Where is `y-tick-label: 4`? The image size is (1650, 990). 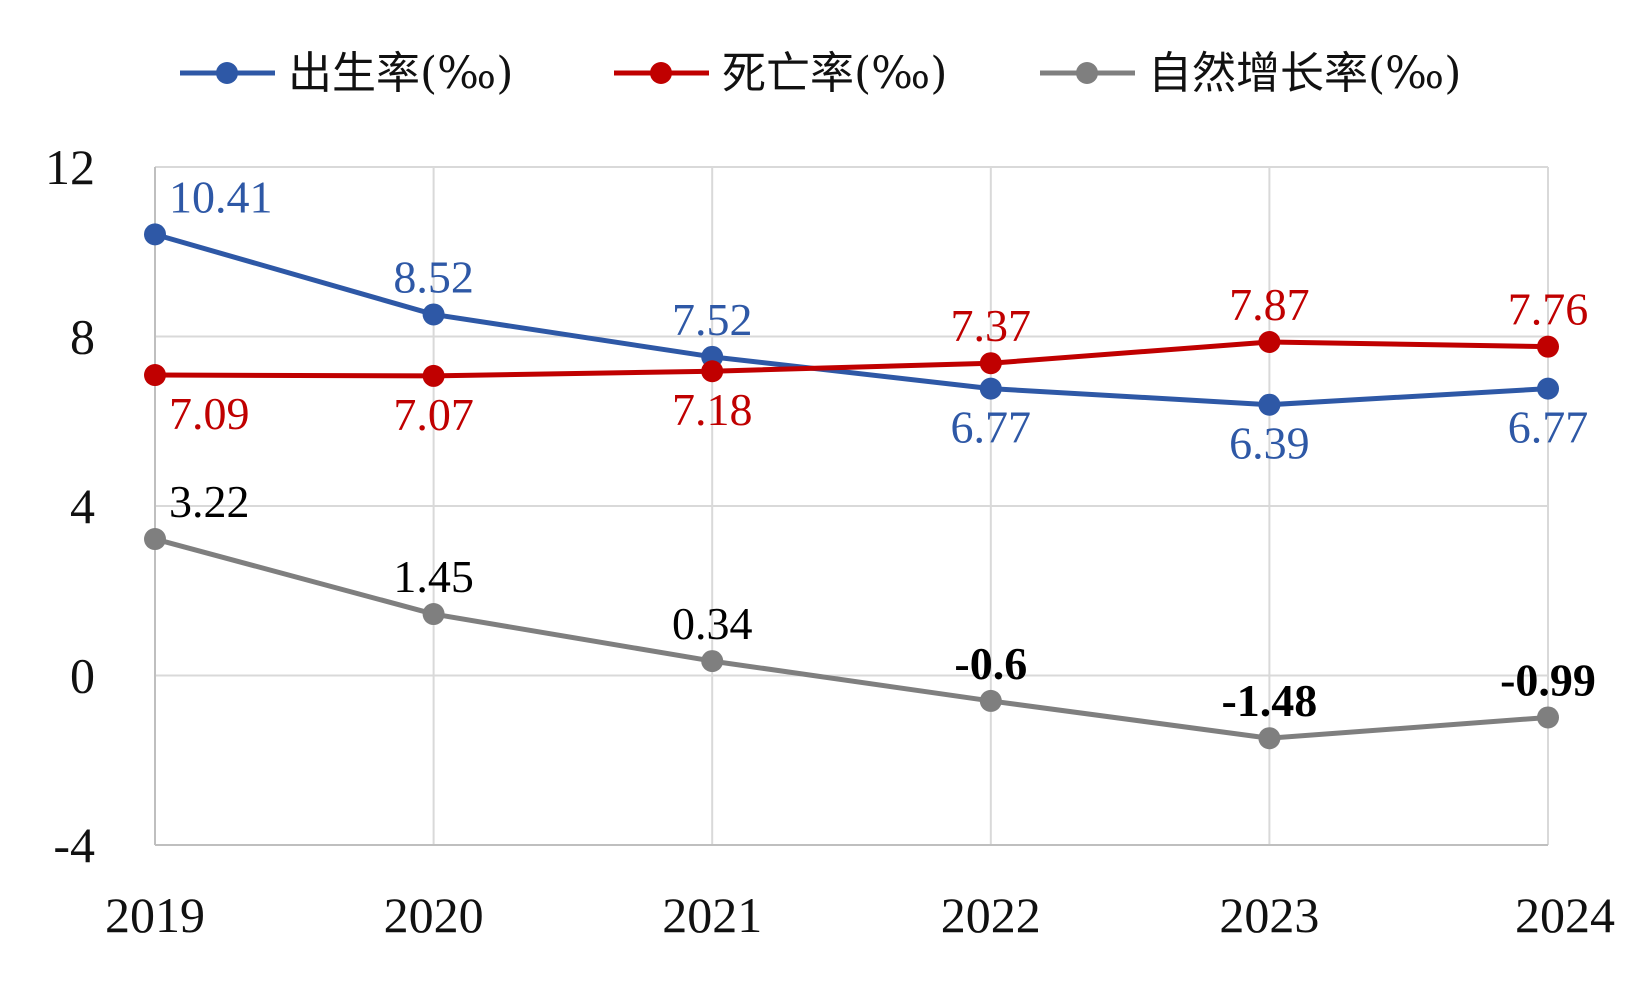 y-tick-label: 4 is located at coordinates (82, 506).